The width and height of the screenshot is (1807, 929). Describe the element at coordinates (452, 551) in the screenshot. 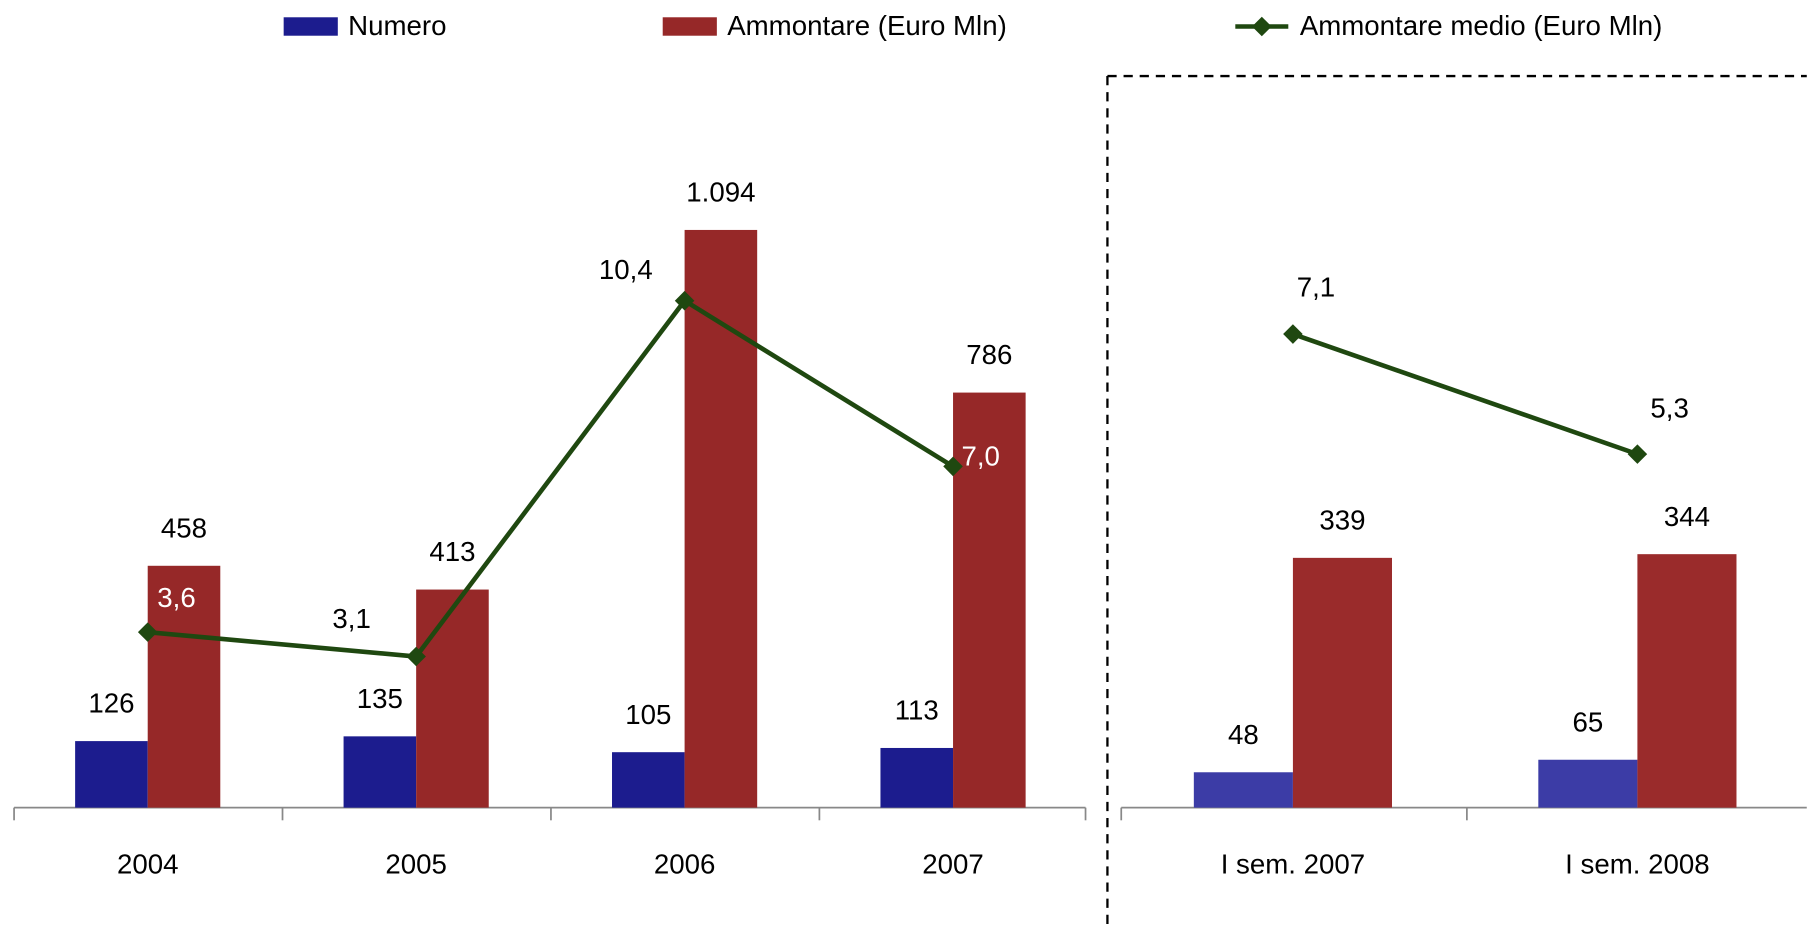

I see `data-label: 413` at that location.